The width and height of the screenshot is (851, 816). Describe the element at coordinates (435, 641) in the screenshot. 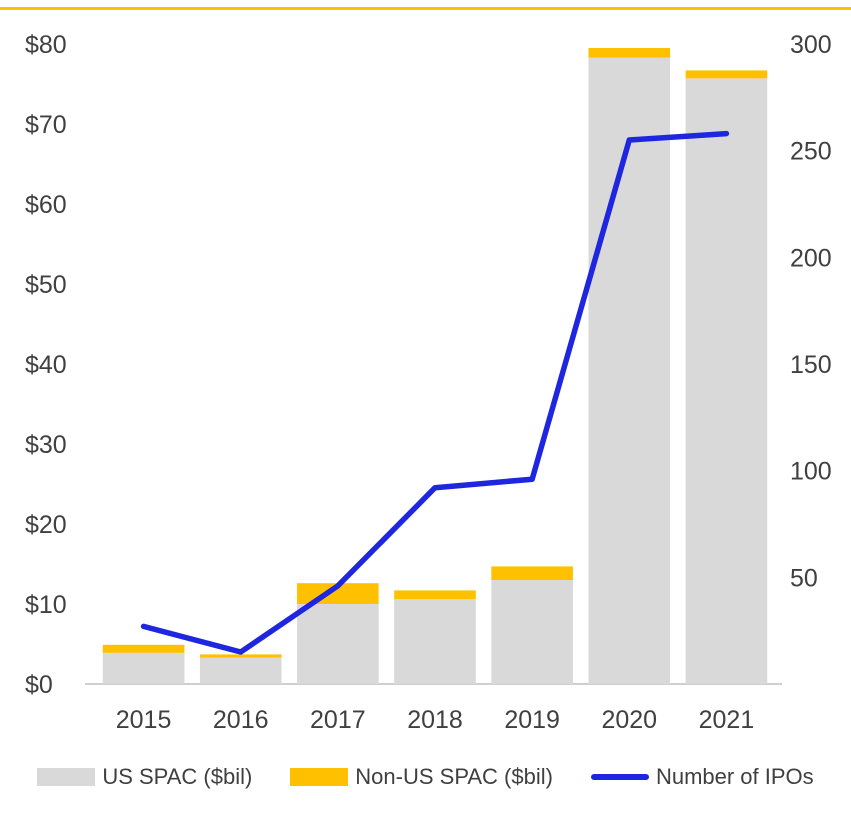

I see `bar-segment-us-spac-bil--2018` at that location.